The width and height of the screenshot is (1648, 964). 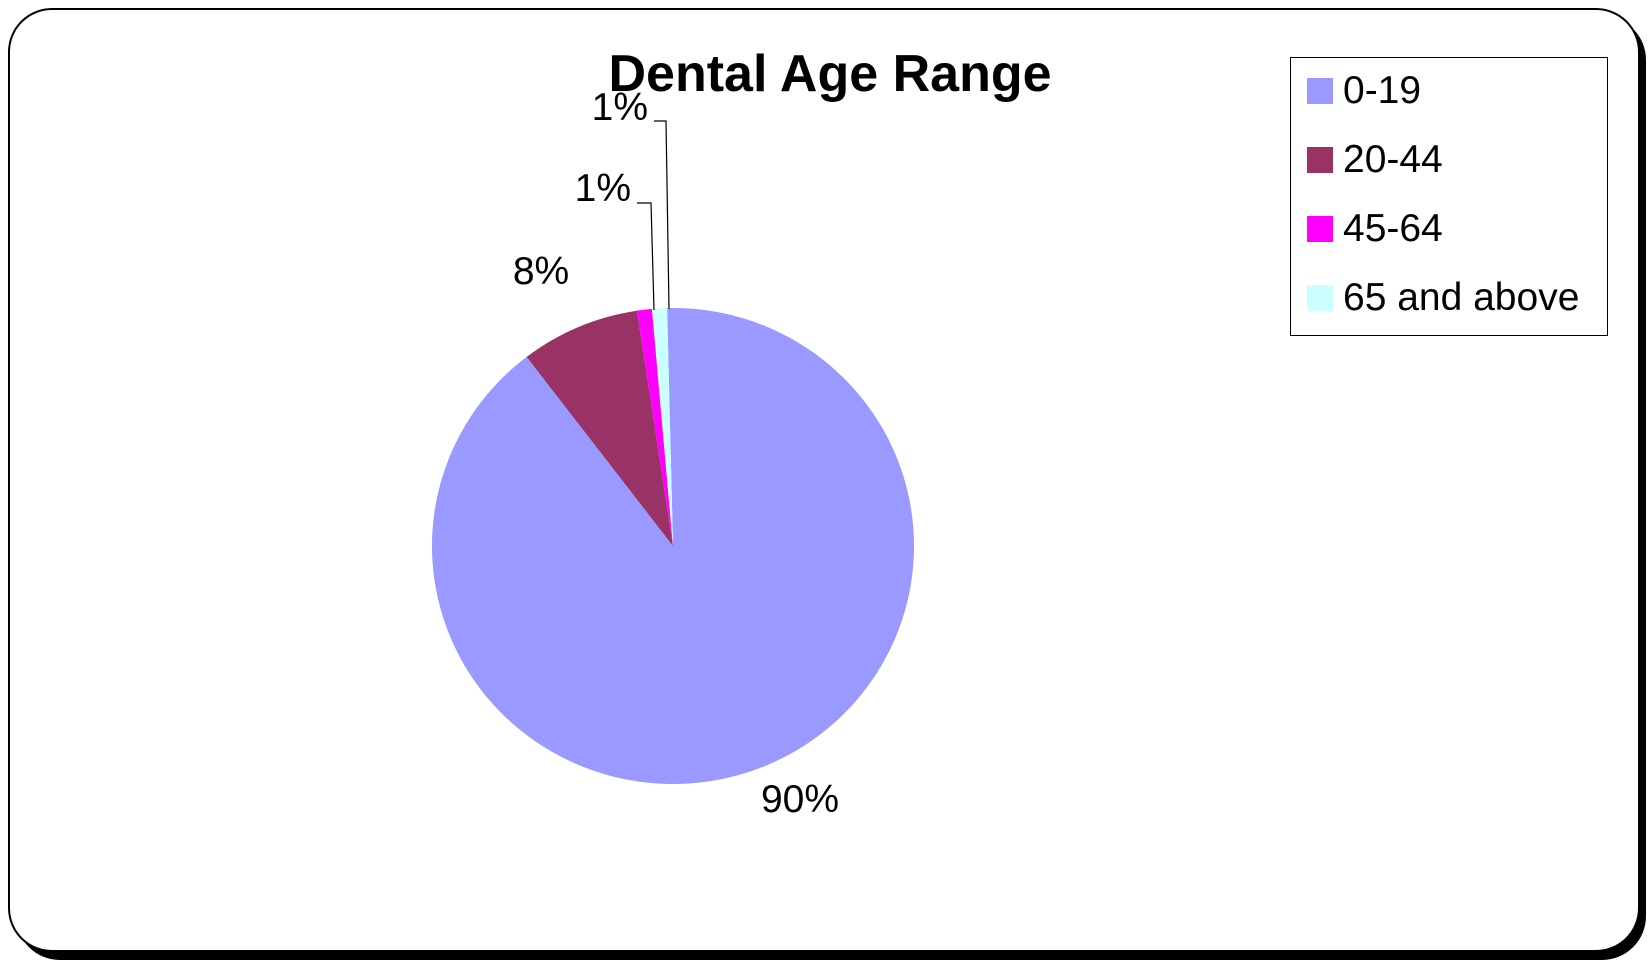 I want to click on data-label-20-44: 8%, so click(x=541, y=271).